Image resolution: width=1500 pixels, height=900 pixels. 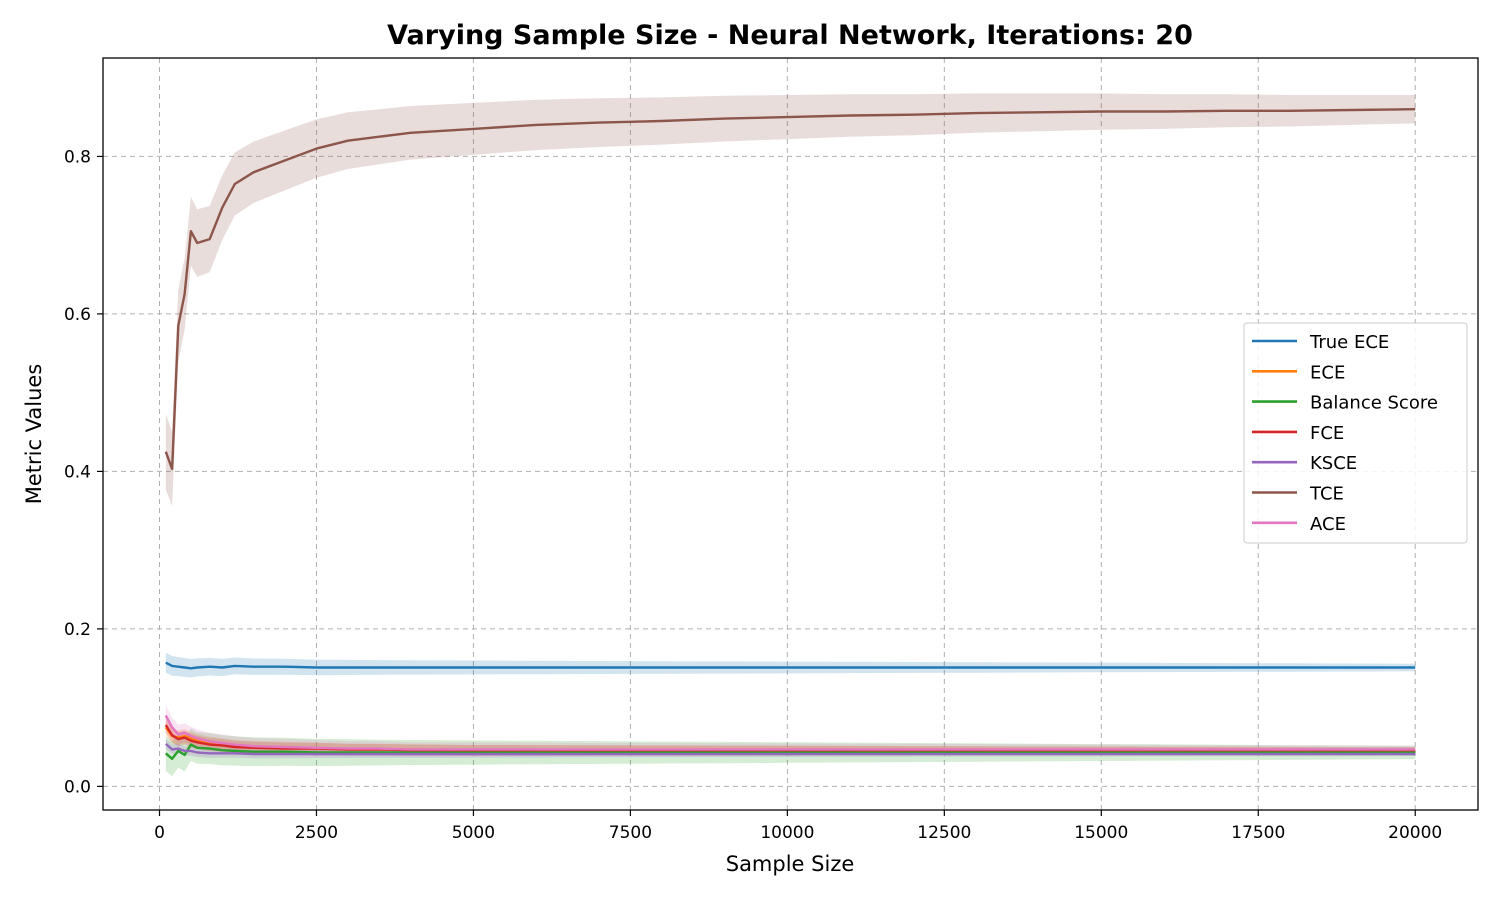 I want to click on line-balance-score, so click(x=790, y=751).